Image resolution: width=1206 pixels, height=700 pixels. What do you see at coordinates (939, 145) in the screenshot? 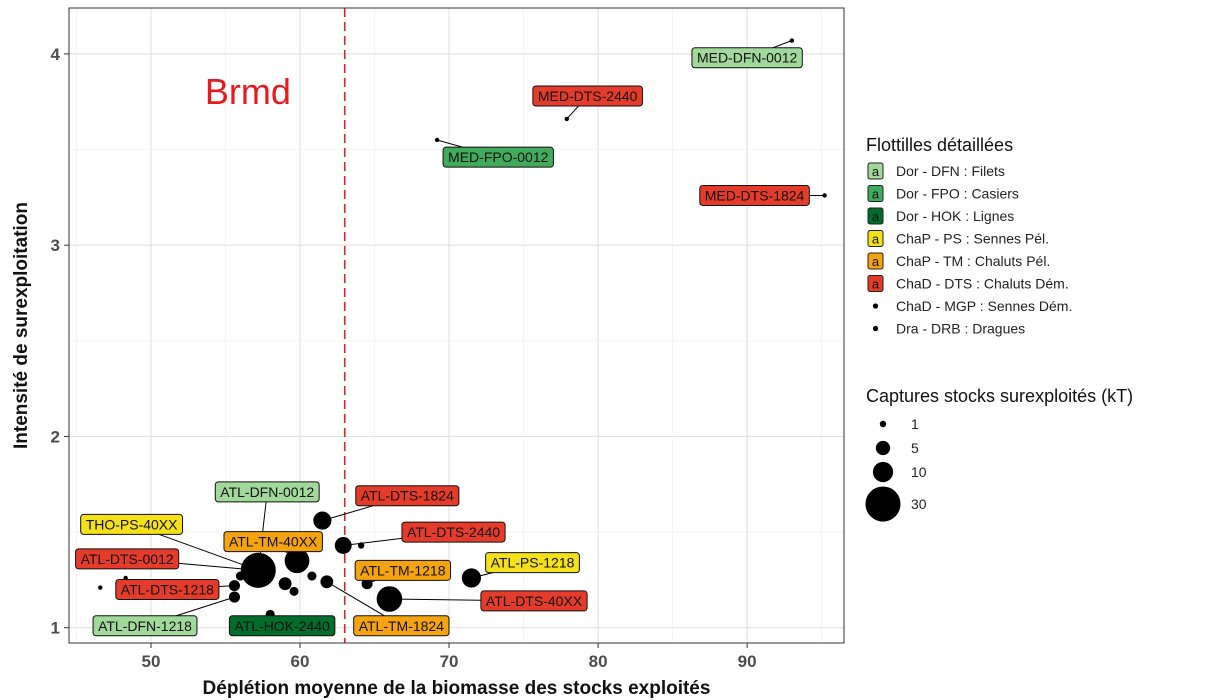
I see `legend-fleet-title: Flottilles détaillées` at bounding box center [939, 145].